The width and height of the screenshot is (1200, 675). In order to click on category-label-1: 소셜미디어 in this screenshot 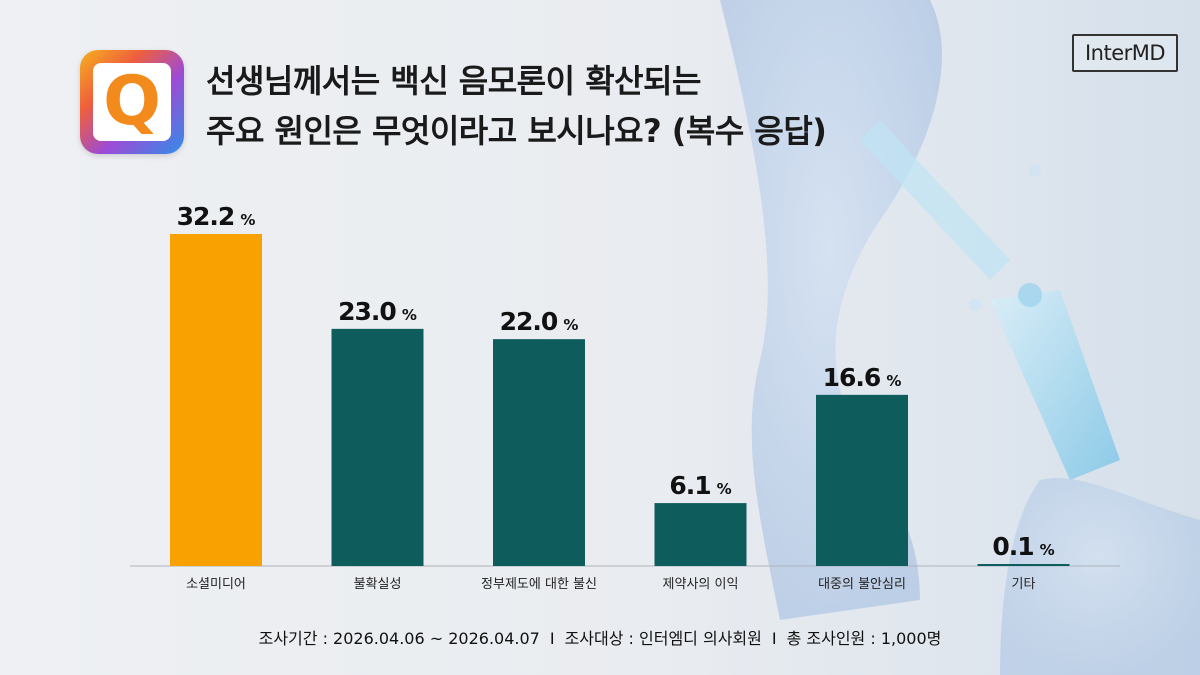, I will do `click(216, 584)`.